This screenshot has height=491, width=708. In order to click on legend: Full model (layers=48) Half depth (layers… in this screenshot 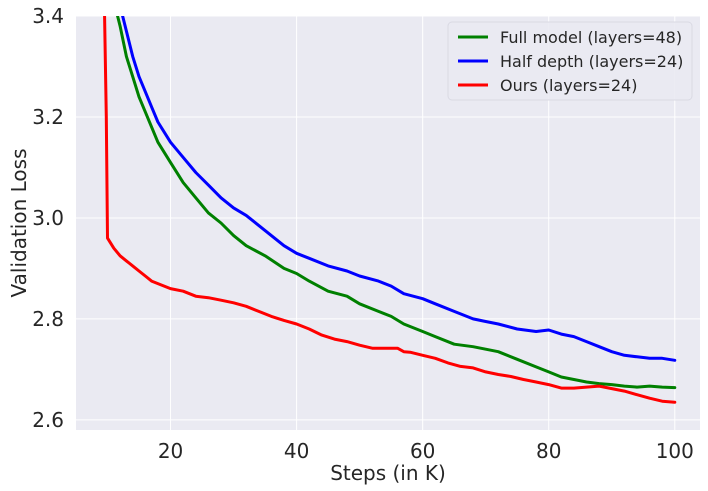, I will do `click(570, 61)`.